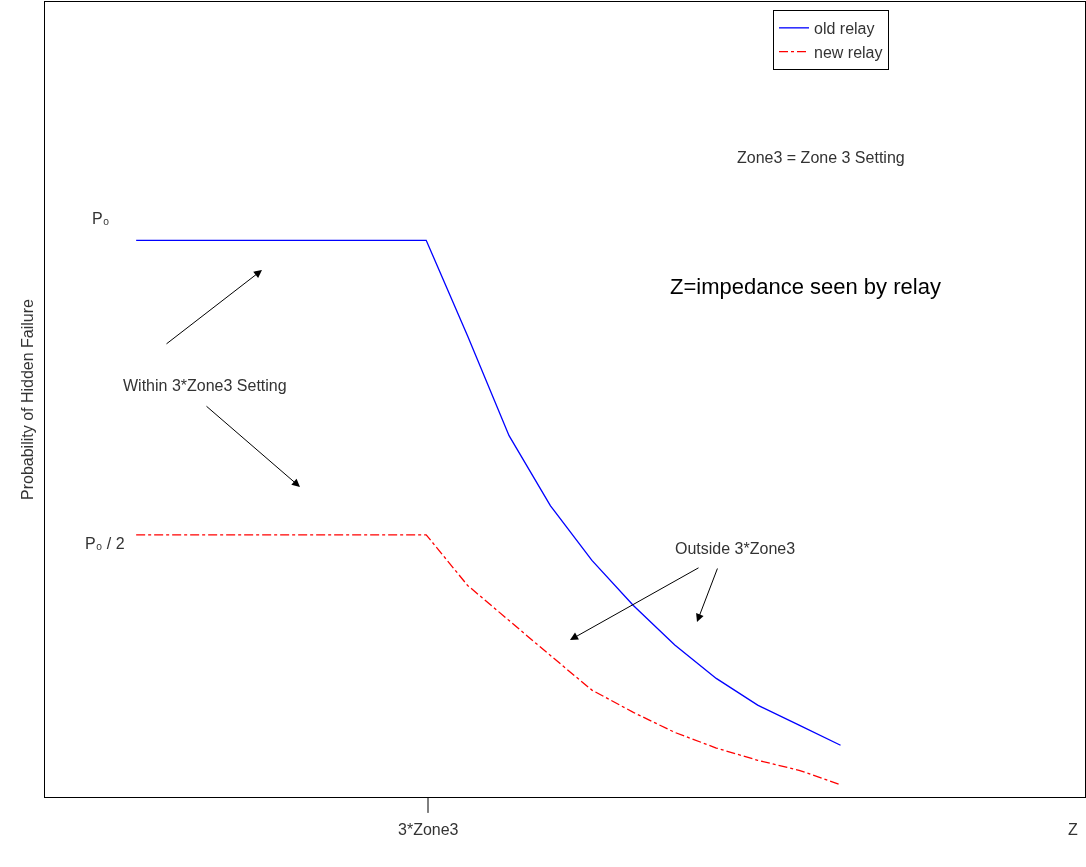 The width and height of the screenshot is (1086, 867). Describe the element at coordinates (101, 218) in the screenshot. I see `text: P₀` at that location.